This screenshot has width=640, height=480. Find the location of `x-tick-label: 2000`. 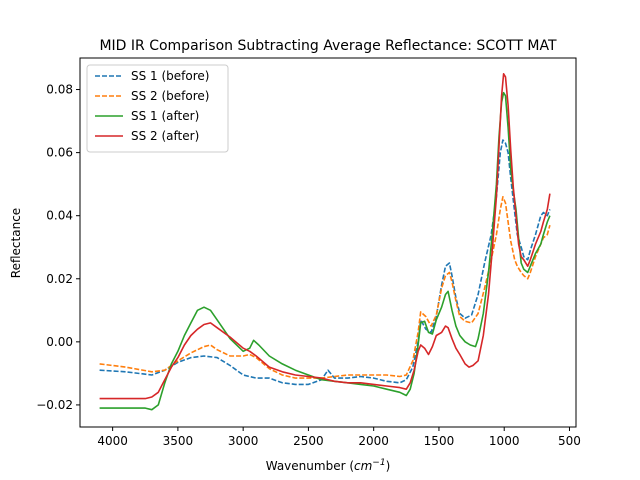

x-tick-label: 2000 is located at coordinates (373, 441).